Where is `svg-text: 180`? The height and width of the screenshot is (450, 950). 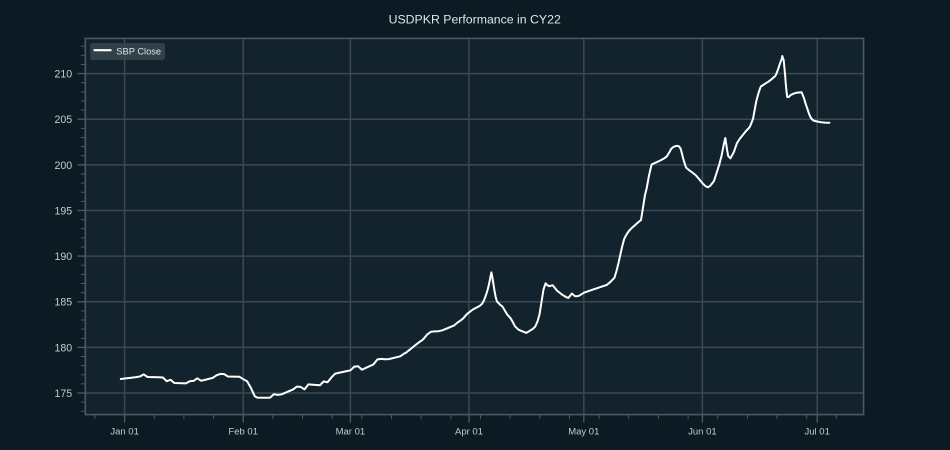 svg-text: 180 is located at coordinates (64, 348).